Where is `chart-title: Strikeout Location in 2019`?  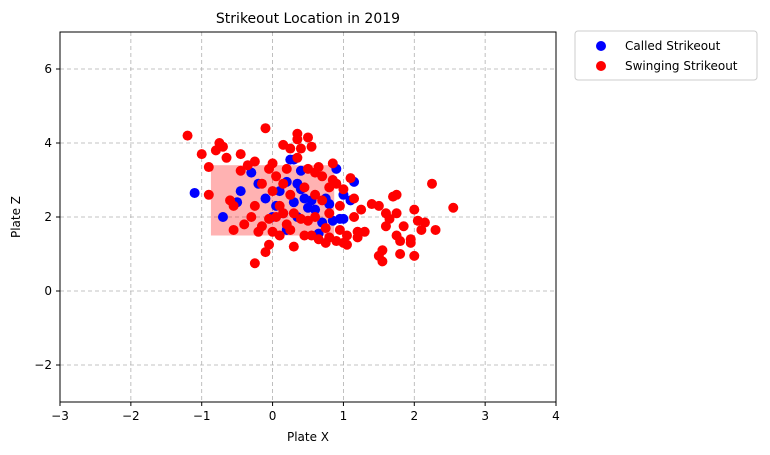
chart-title: Strikeout Location in 2019 is located at coordinates (308, 19).